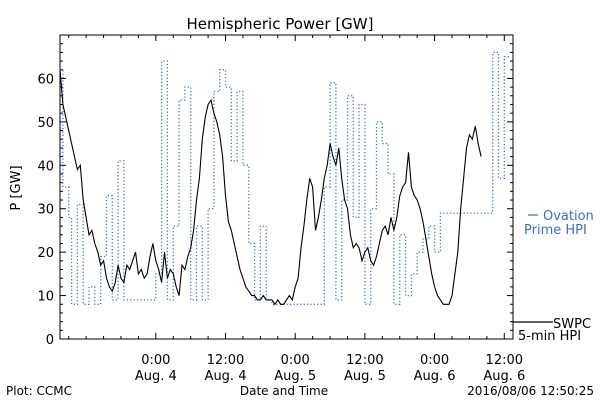  Describe the element at coordinates (549, 336) in the screenshot. I see `legend-swpc-label-line2: 5-min HPI` at that location.